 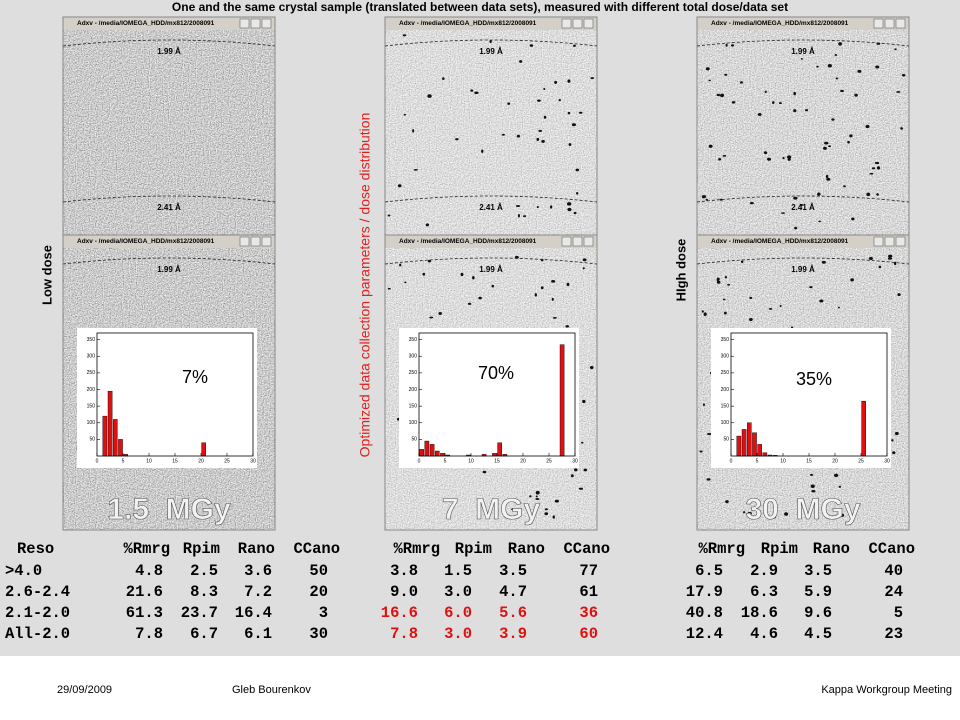 I want to click on table-cell: 61, so click(x=588, y=592).